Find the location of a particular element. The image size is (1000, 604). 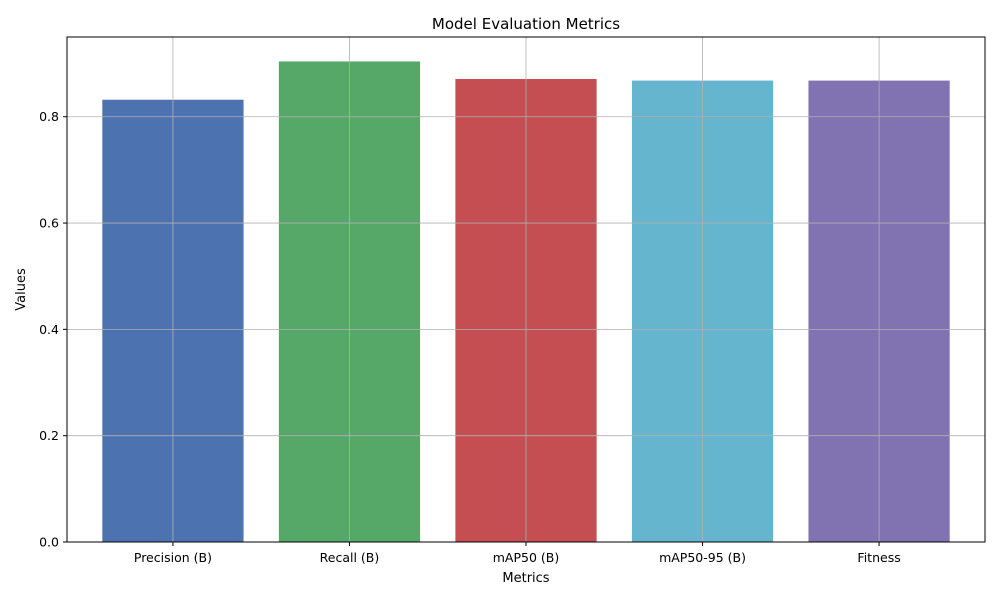

y-tick-label: 0.4 is located at coordinates (49, 329).